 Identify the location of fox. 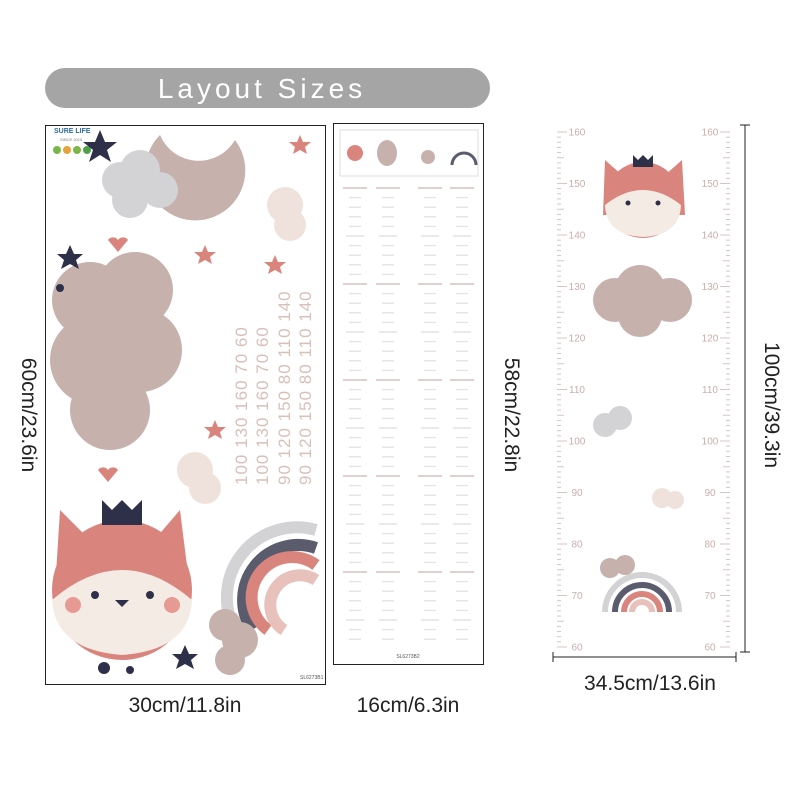
(122, 580).